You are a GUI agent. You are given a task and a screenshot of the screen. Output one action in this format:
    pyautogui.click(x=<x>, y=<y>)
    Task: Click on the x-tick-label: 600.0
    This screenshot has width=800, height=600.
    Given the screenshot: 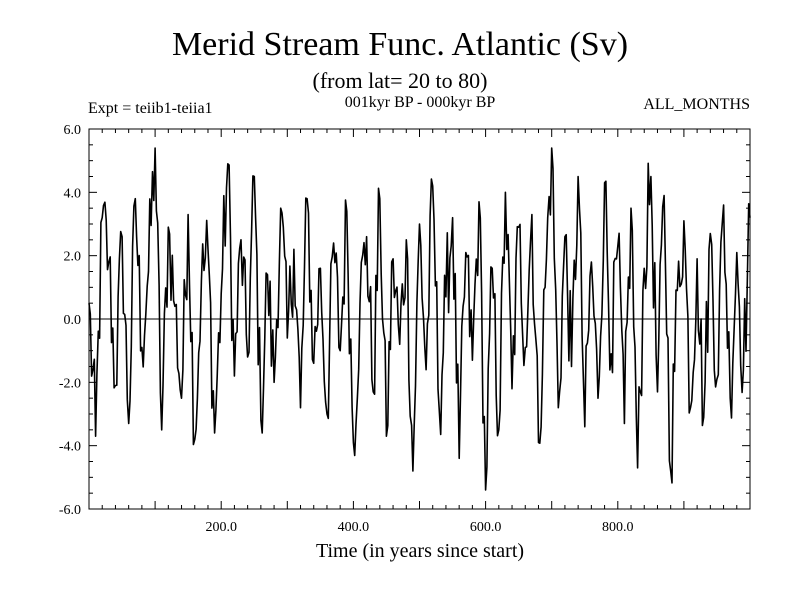 What is the action you would take?
    pyautogui.click(x=486, y=527)
    